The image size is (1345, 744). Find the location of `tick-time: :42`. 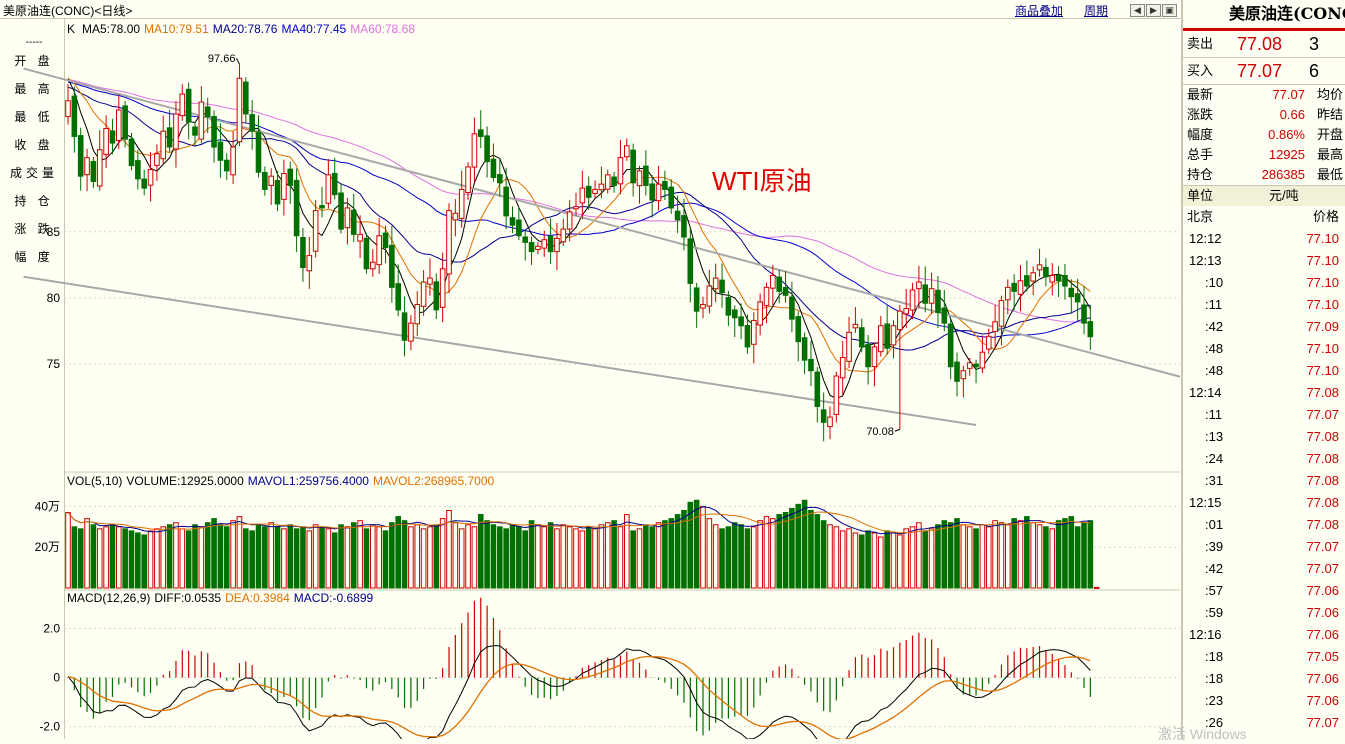

tick-time: :42 is located at coordinates (1214, 568).